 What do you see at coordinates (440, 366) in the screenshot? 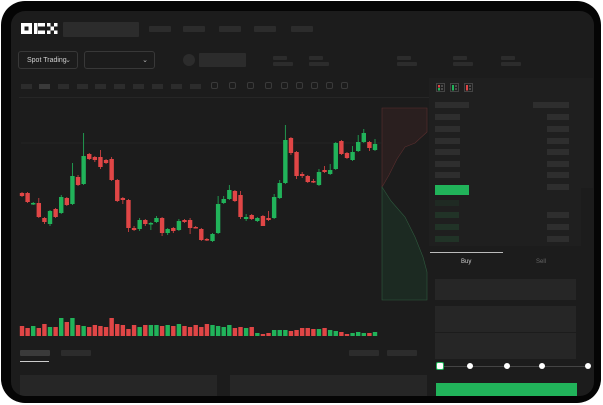
I see `amount-slider-handle` at bounding box center [440, 366].